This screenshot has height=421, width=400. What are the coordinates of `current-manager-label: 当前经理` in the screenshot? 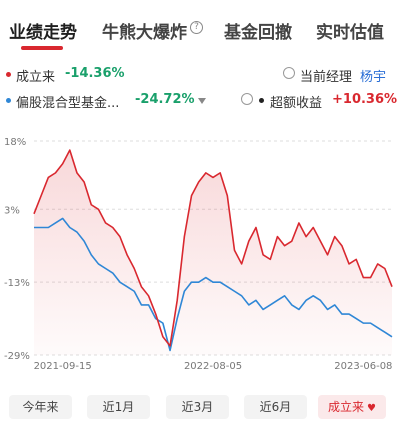 It's located at (326, 77).